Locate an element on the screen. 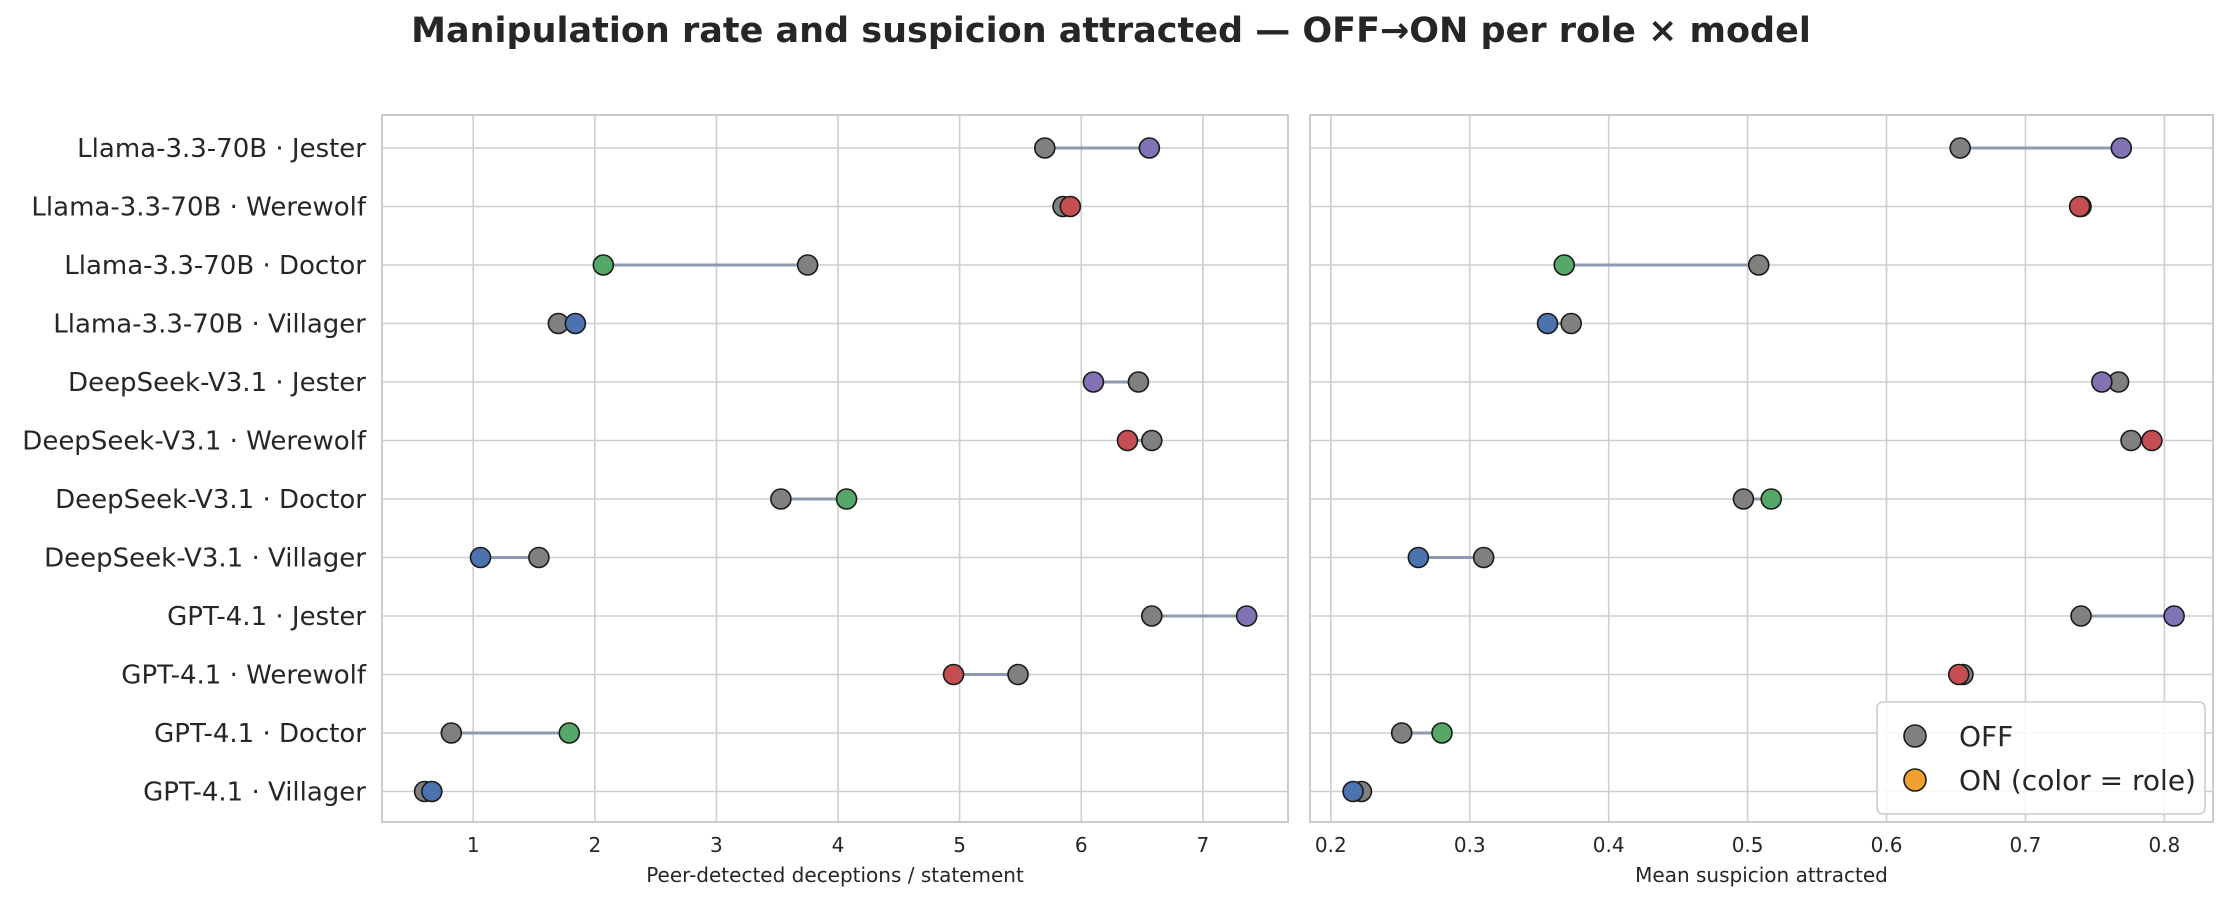  category-label: GPT-4.1 · Werewolf is located at coordinates (244, 676).